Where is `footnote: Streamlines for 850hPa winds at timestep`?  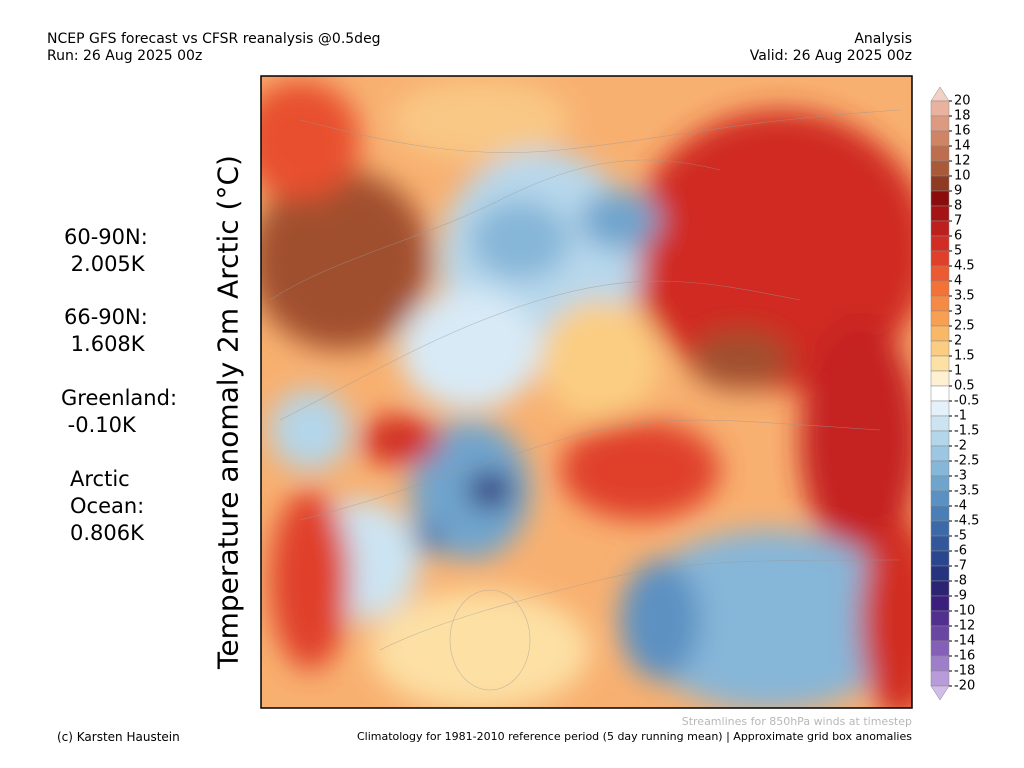 footnote: Streamlines for 850hPa winds at timestep is located at coordinates (796, 721).